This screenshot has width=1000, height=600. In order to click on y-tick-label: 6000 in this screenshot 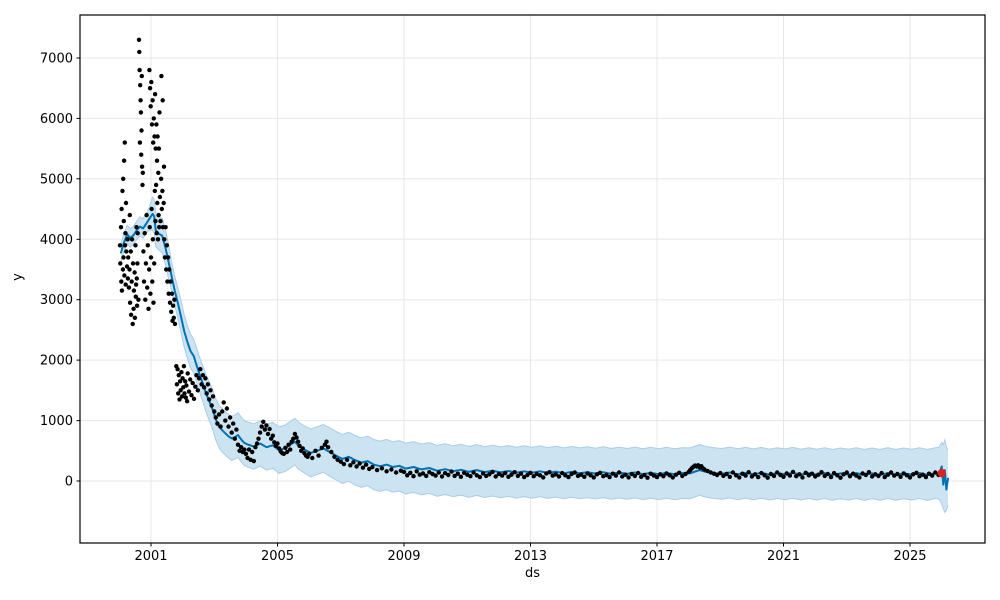, I will do `click(56, 119)`.